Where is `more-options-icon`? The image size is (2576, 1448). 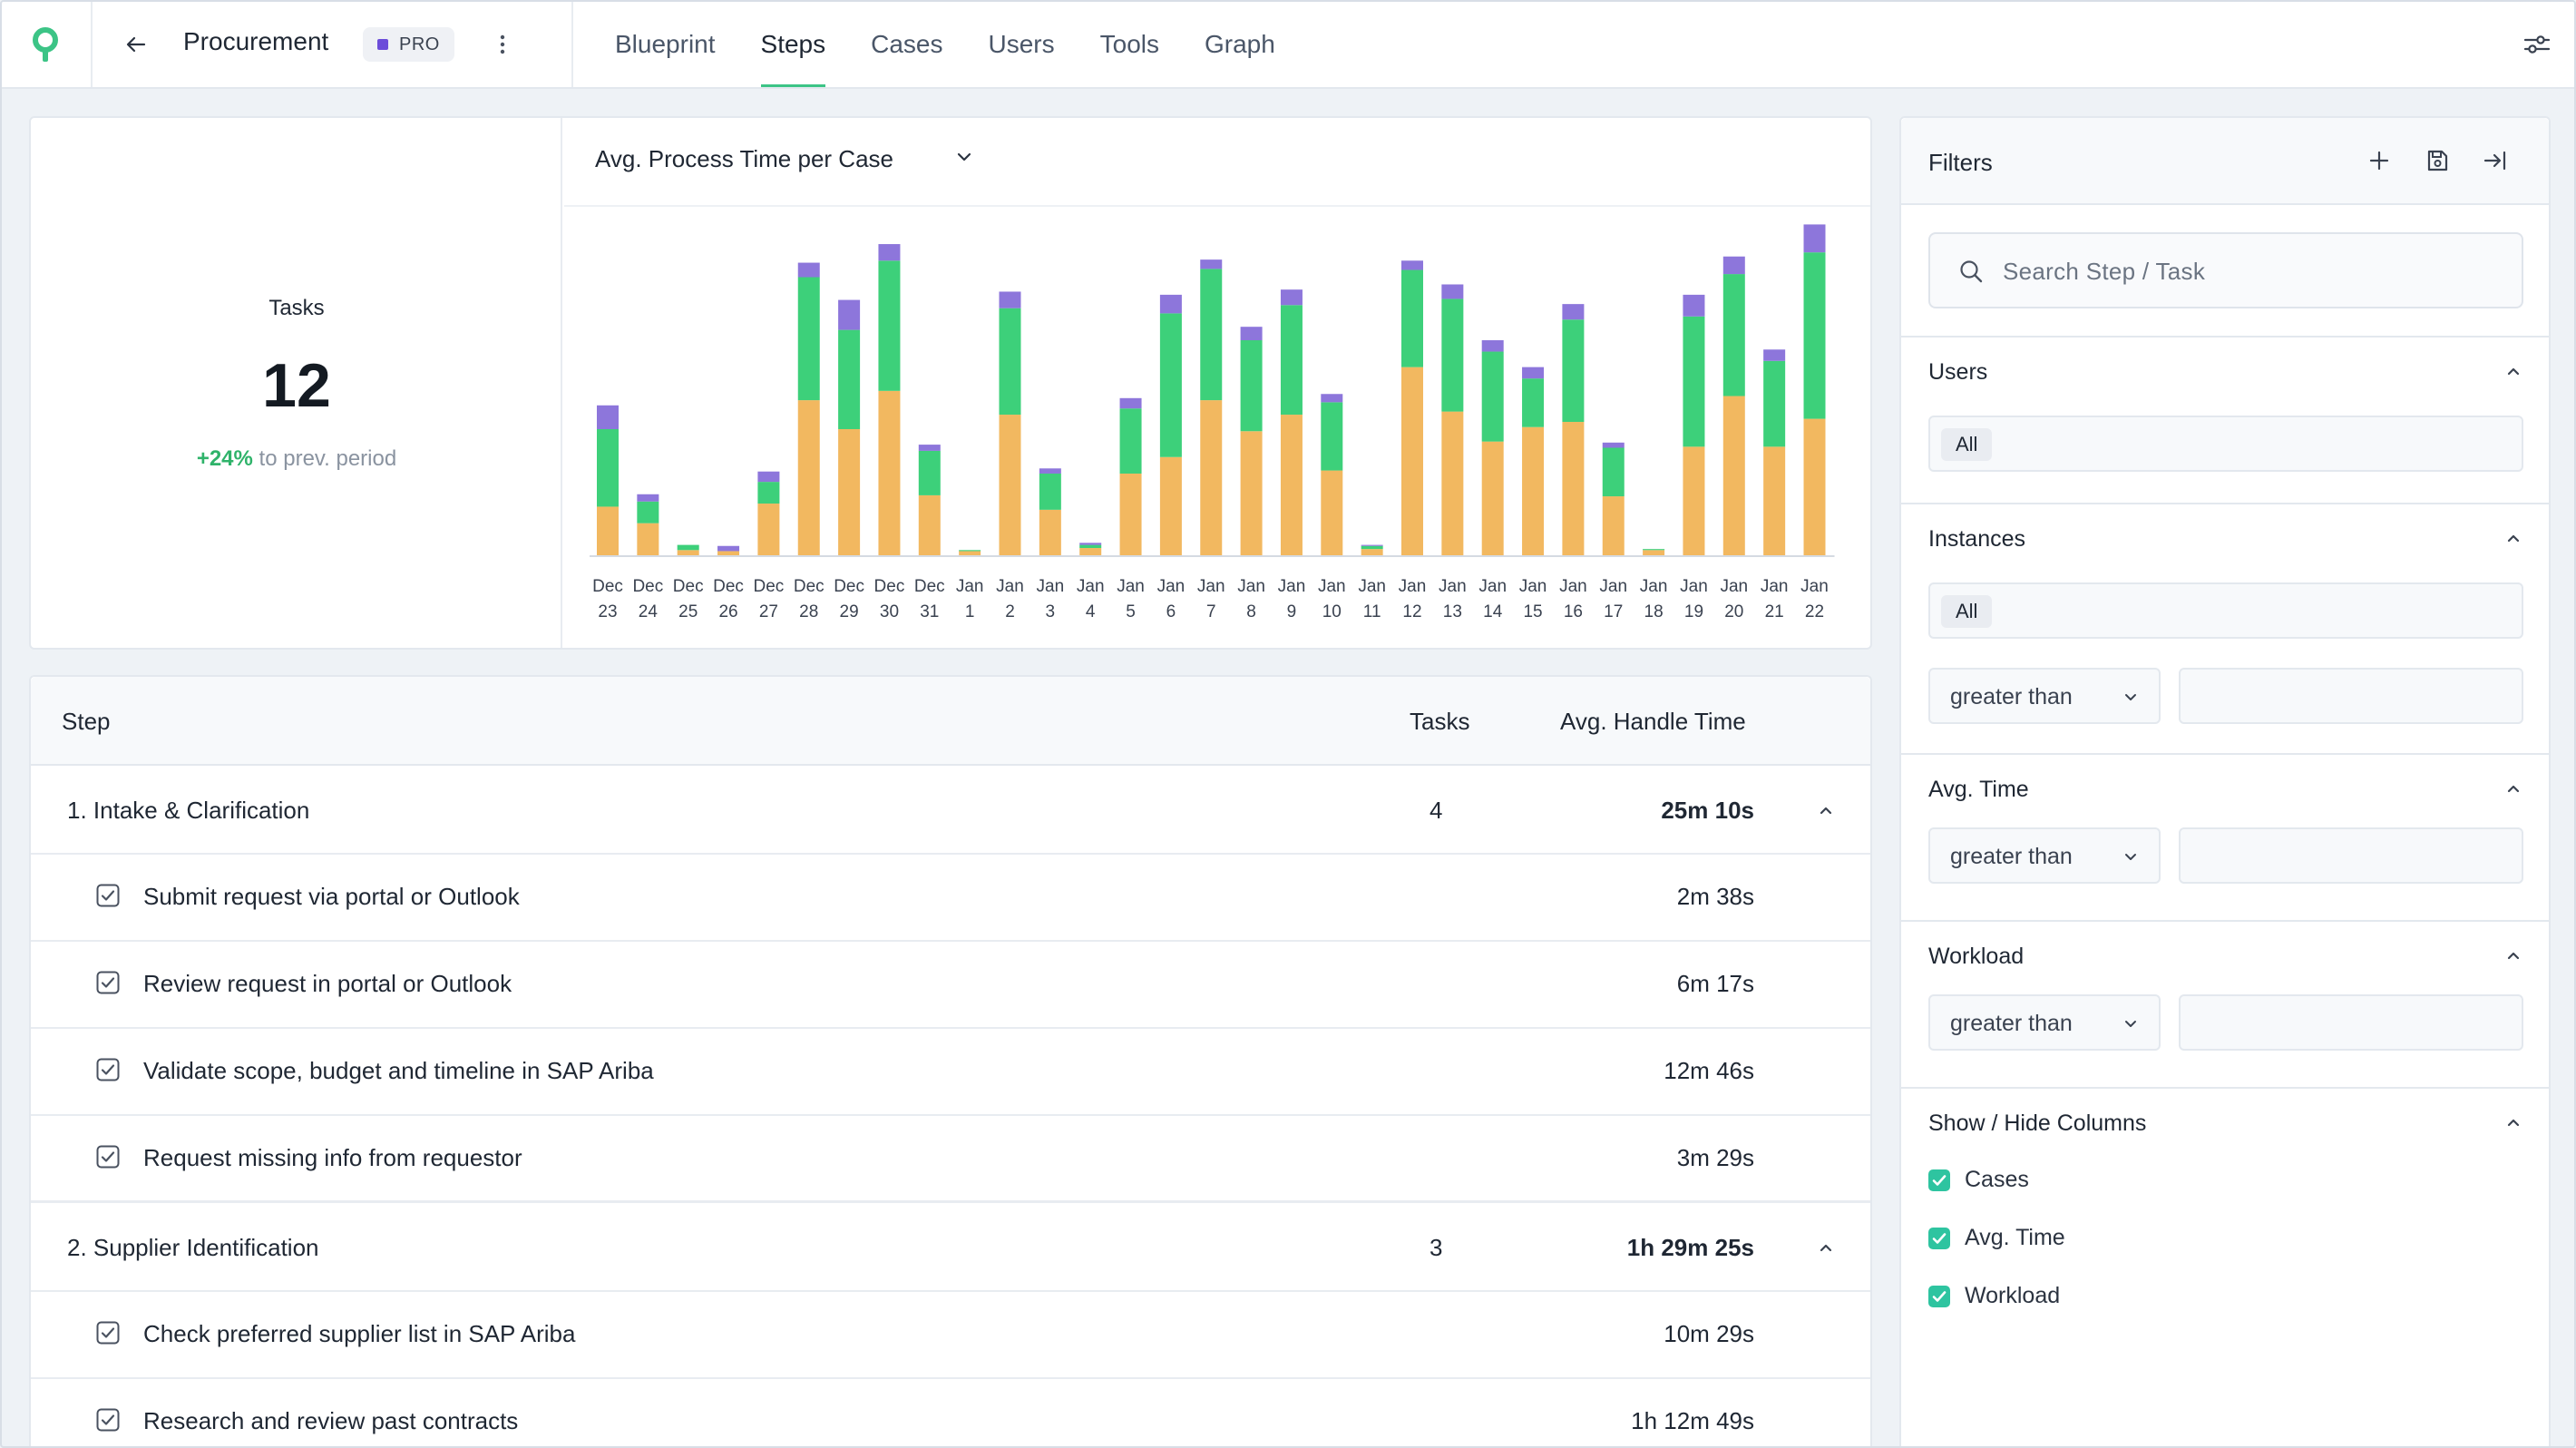
more-options-icon is located at coordinates (502, 44).